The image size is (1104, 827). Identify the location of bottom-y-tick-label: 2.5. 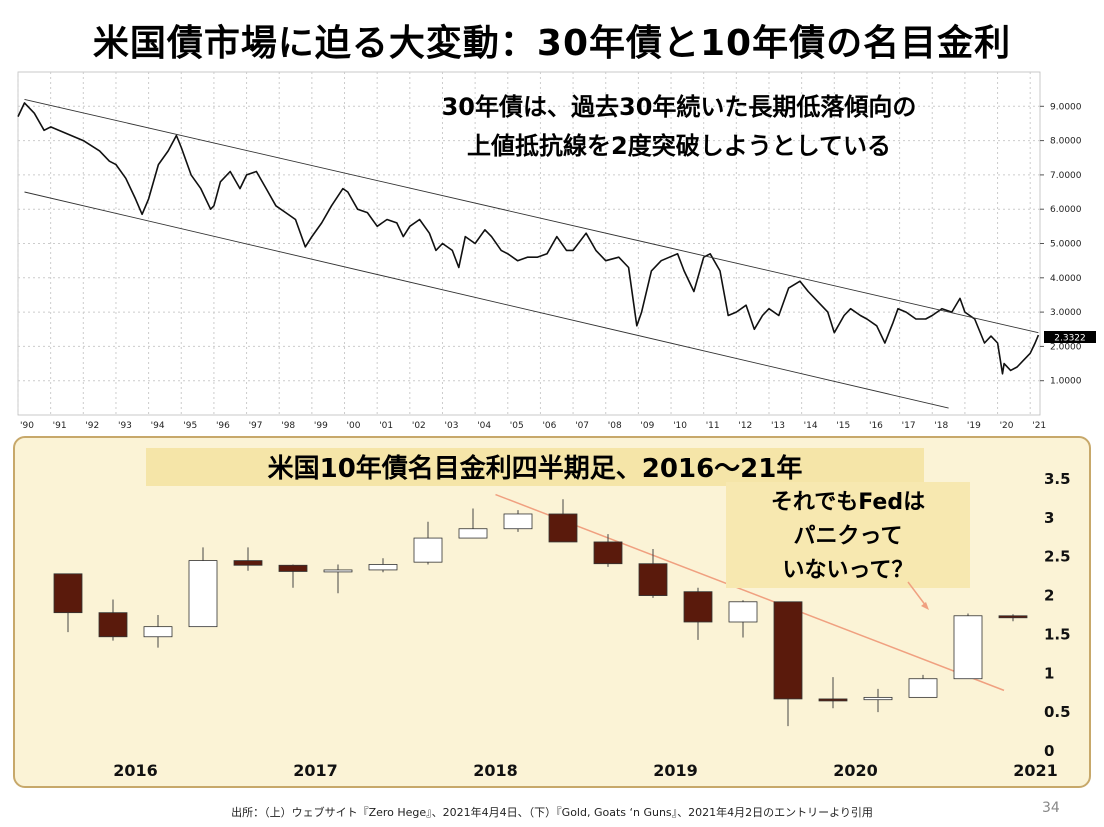
(1057, 557).